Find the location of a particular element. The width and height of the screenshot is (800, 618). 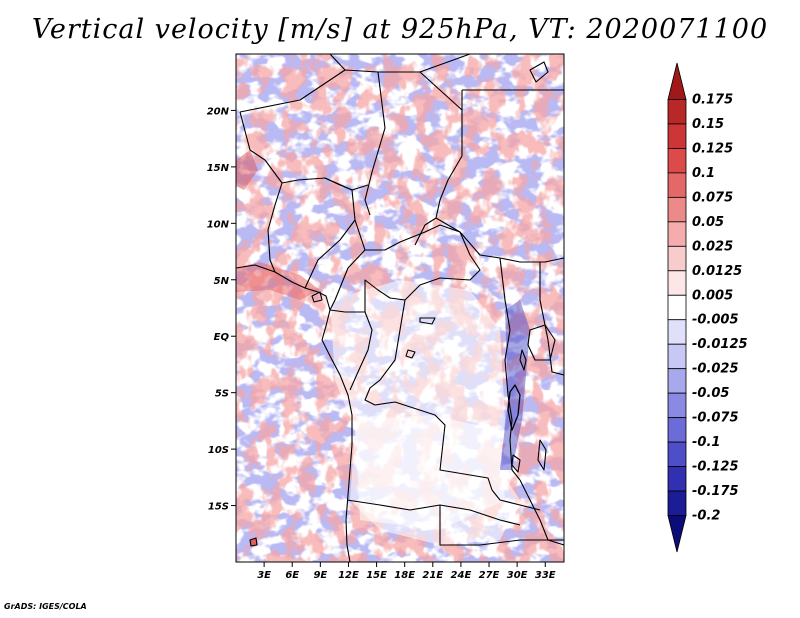

colorbar-label: 0.0125 is located at coordinates (717, 271).